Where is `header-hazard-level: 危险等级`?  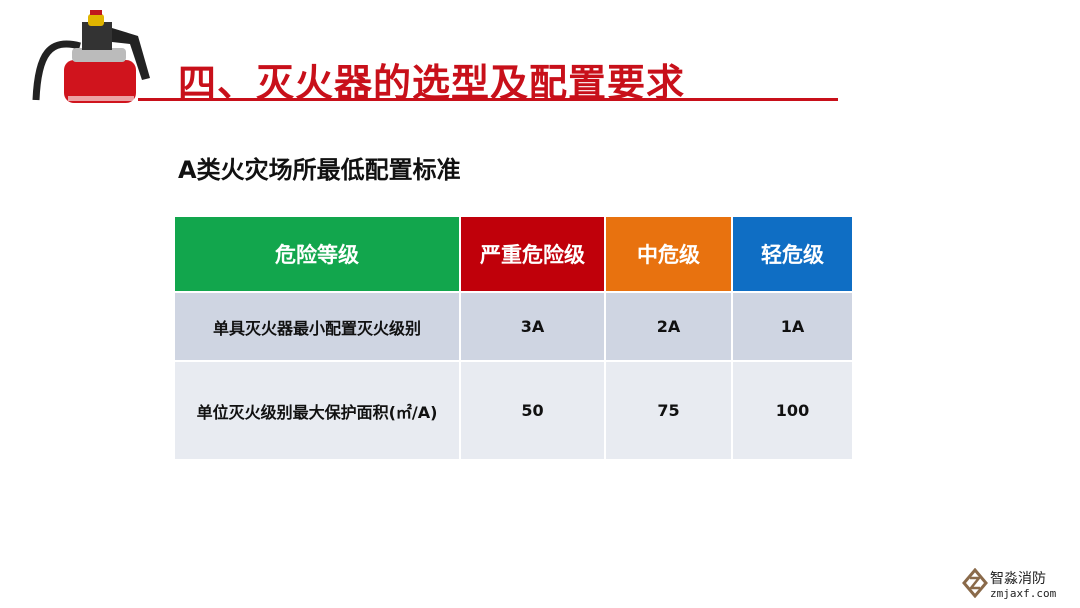
header-hazard-level: 危险等级 is located at coordinates (317, 254).